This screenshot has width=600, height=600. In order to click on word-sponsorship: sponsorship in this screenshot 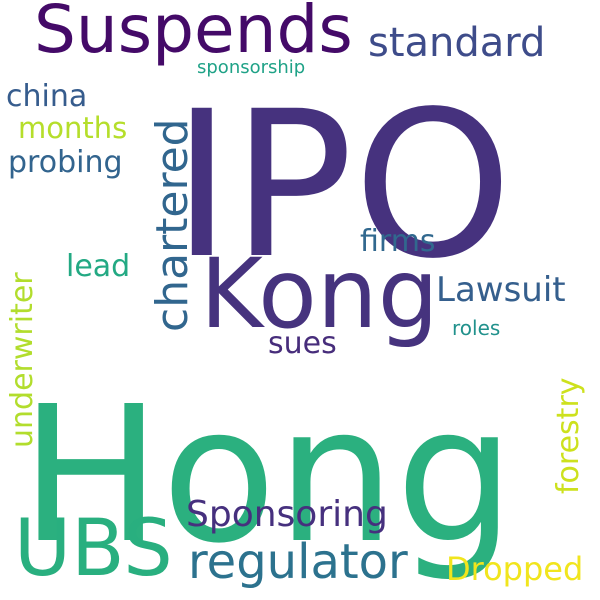, I will do `click(251, 67)`.